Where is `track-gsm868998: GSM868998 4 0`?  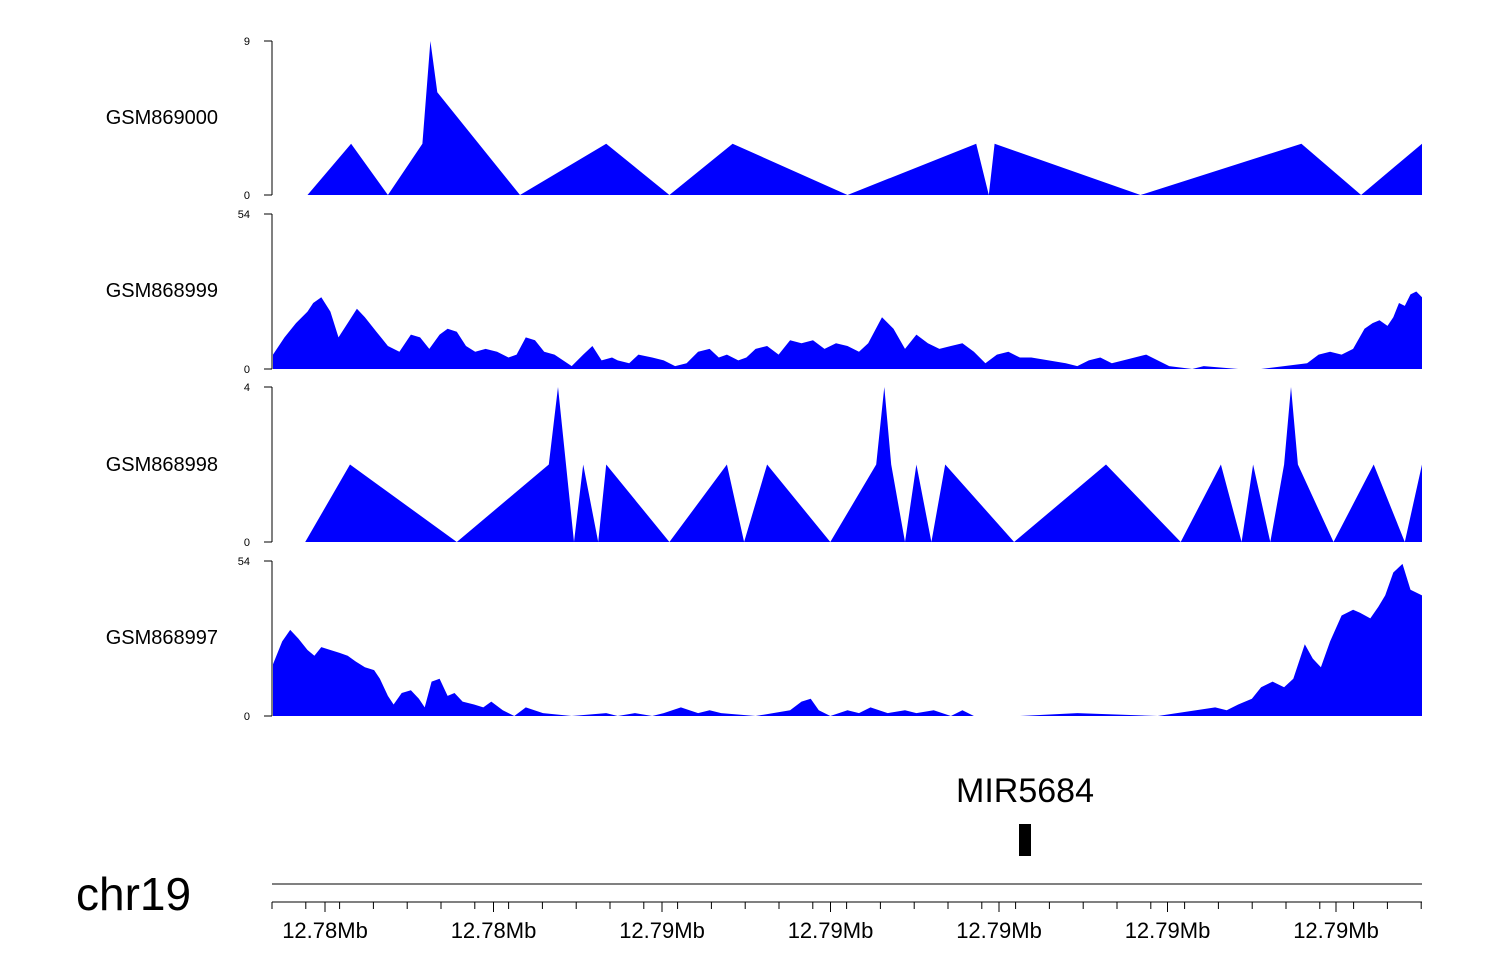
track-gsm868998: GSM868998 4 0 is located at coordinates (764, 465).